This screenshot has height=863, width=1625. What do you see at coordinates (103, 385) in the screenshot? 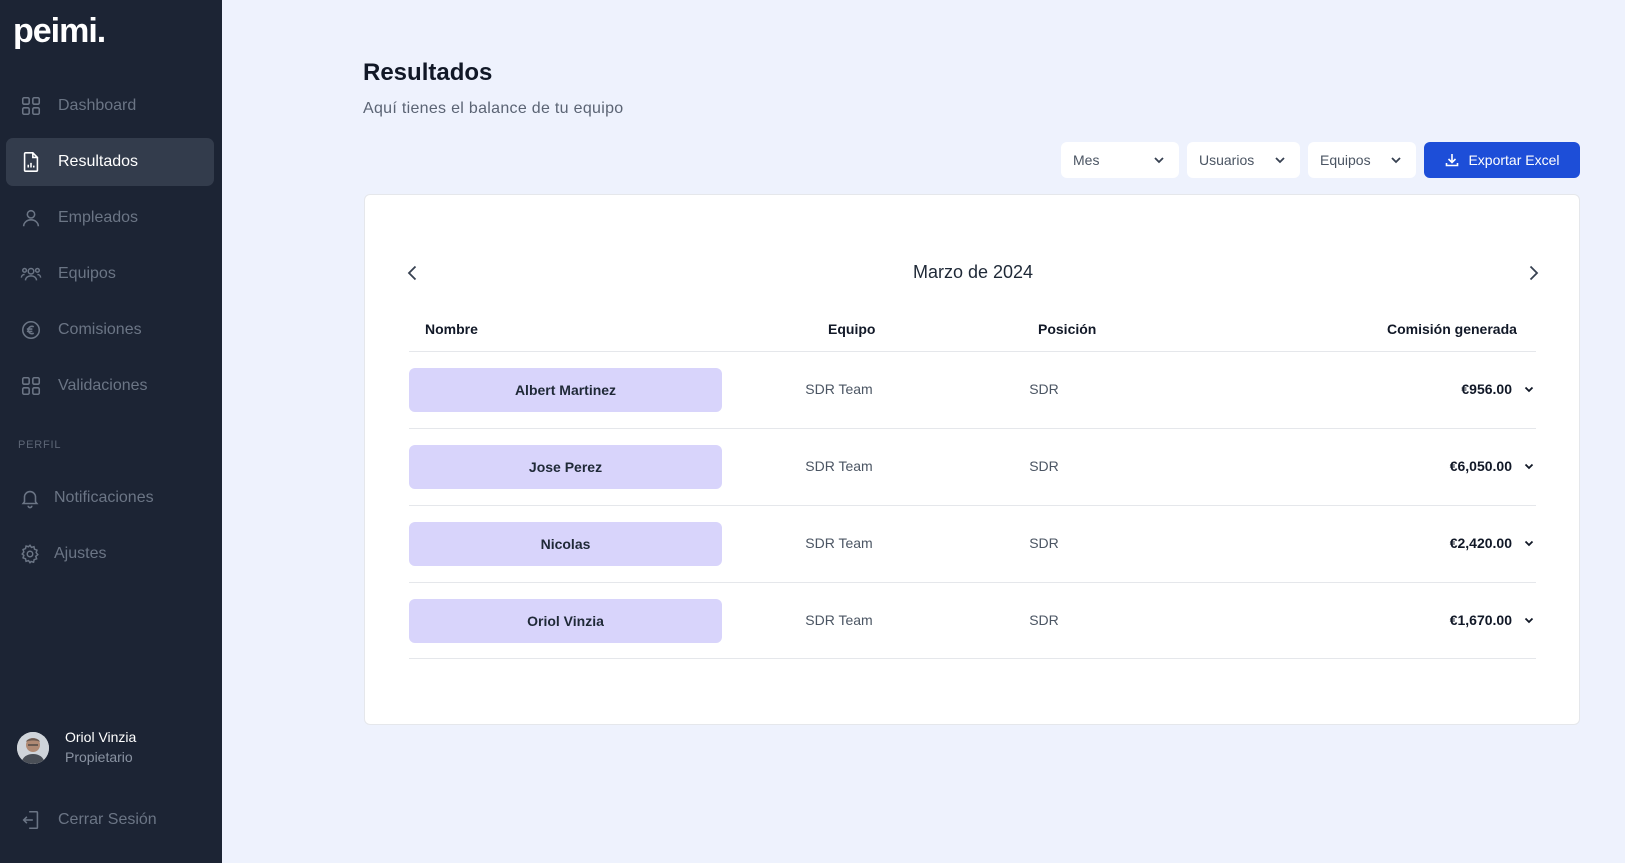
I see `sidebar-item-label: Validaciones` at bounding box center [103, 385].